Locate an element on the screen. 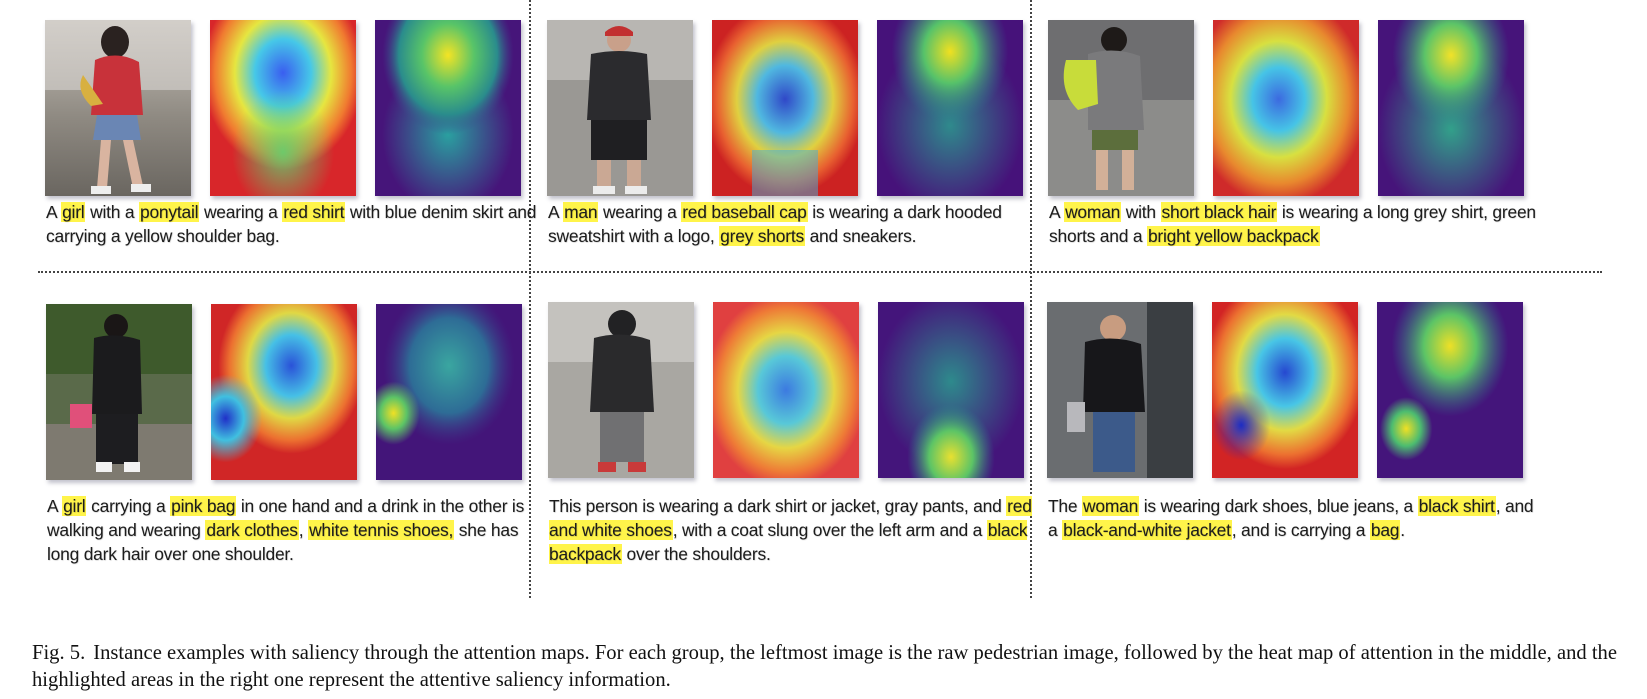 The width and height of the screenshot is (1647, 699). caption-segment: over the shoulders. is located at coordinates (696, 554).